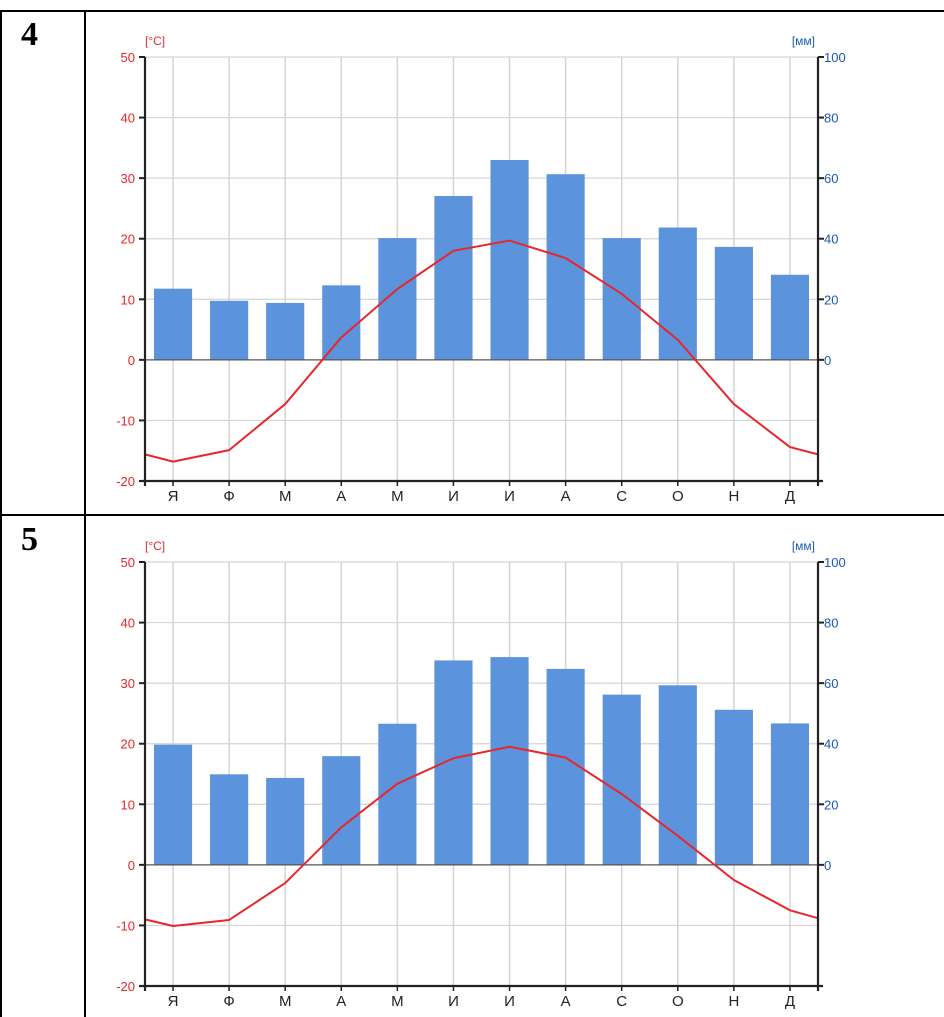  I want to click on table-border-middle, so click(472, 515).